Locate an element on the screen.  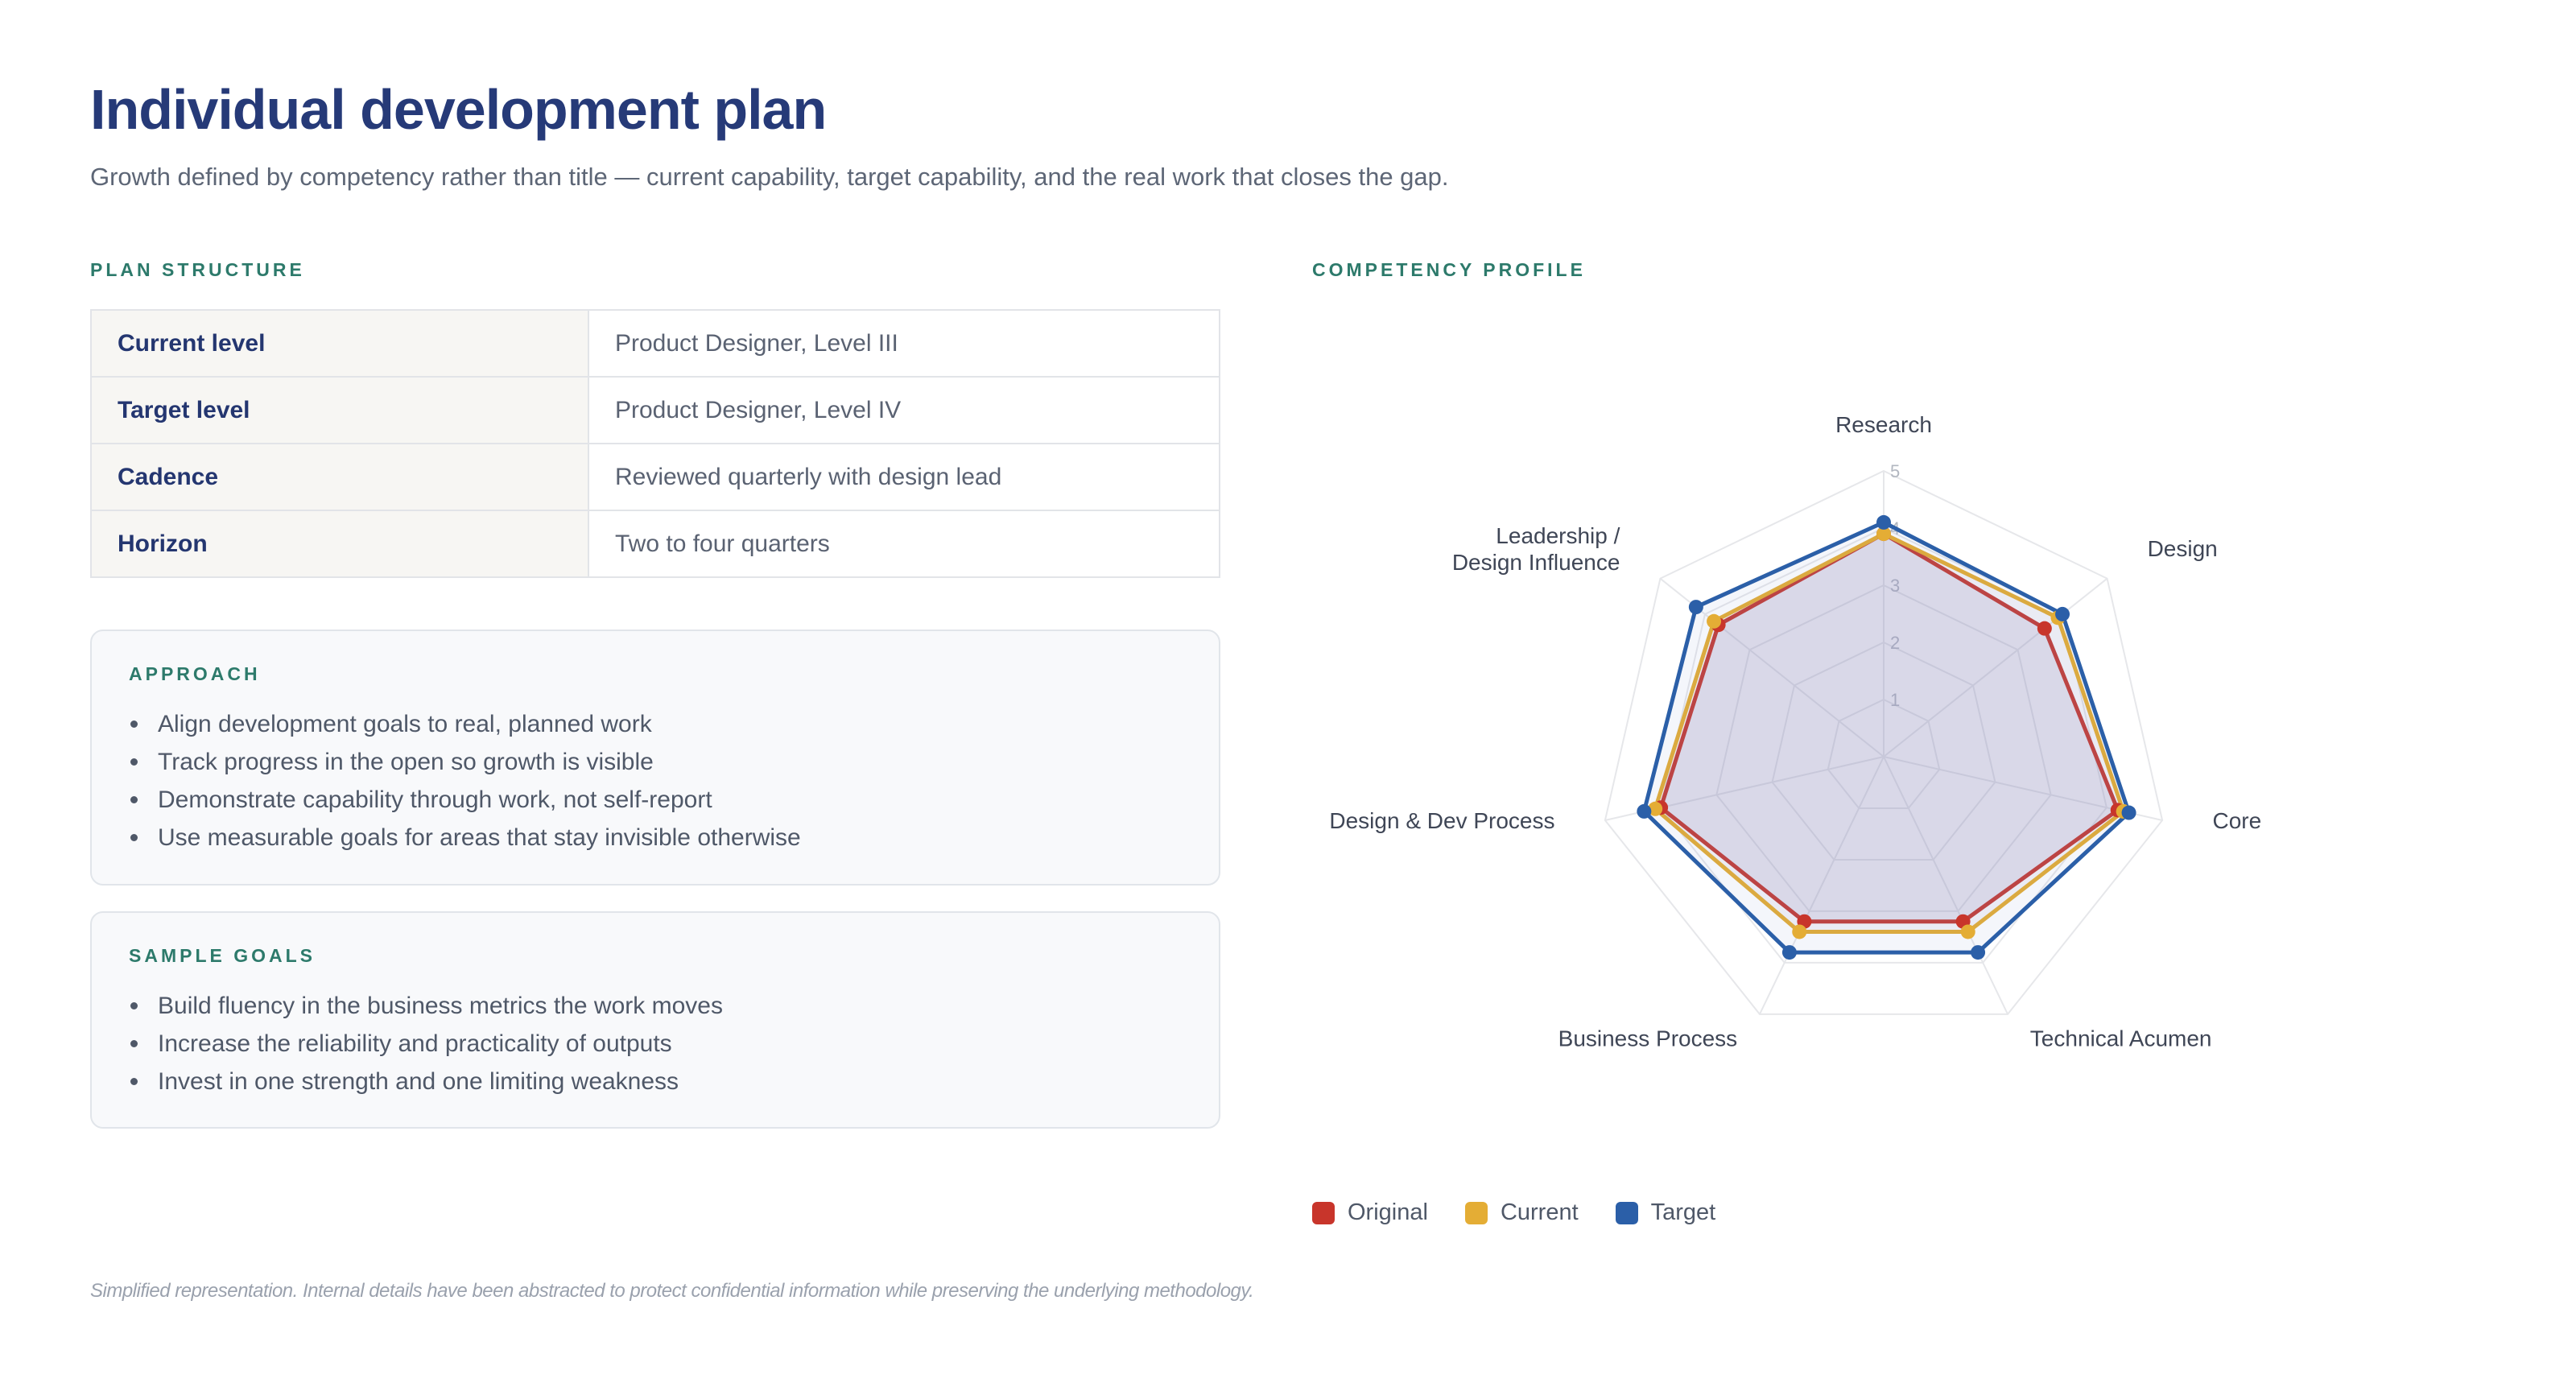
plan-value: Reviewed quarterly with design lead is located at coordinates (904, 477).